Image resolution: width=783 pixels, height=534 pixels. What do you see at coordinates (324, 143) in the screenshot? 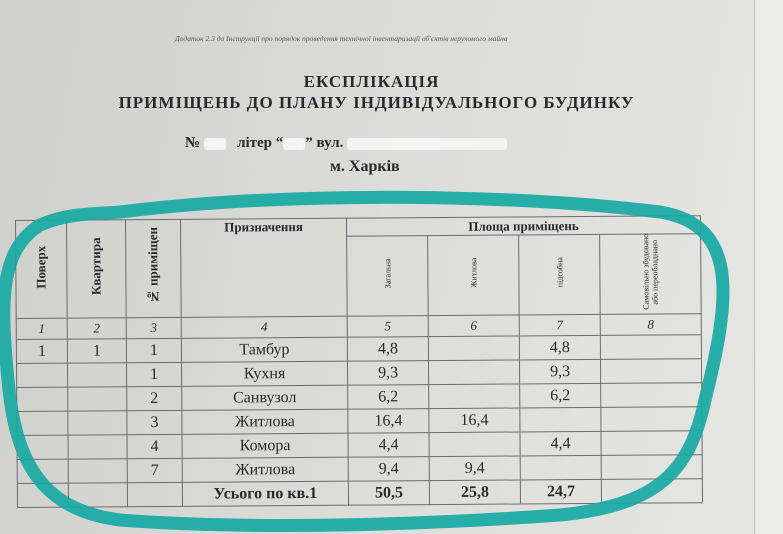
I see `street-label: ” вул.` at bounding box center [324, 143].